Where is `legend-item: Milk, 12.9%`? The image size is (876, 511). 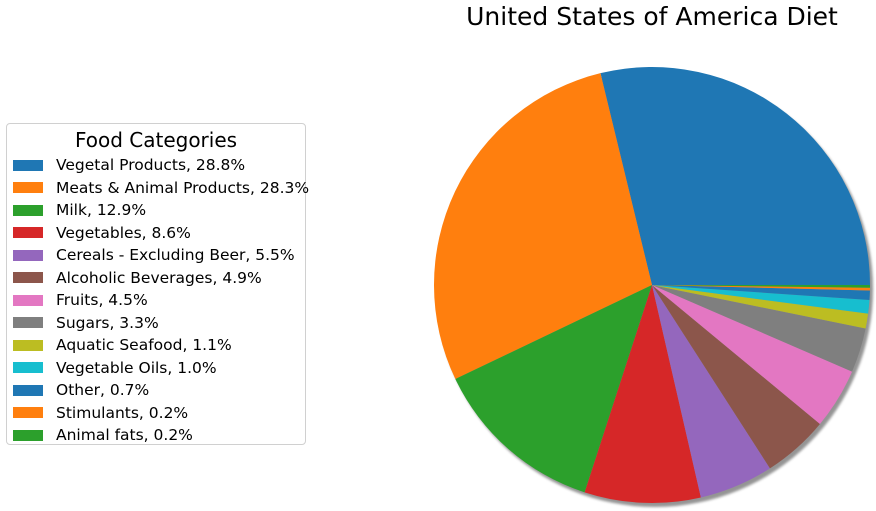
legend-item: Milk, 12.9% is located at coordinates (156, 210).